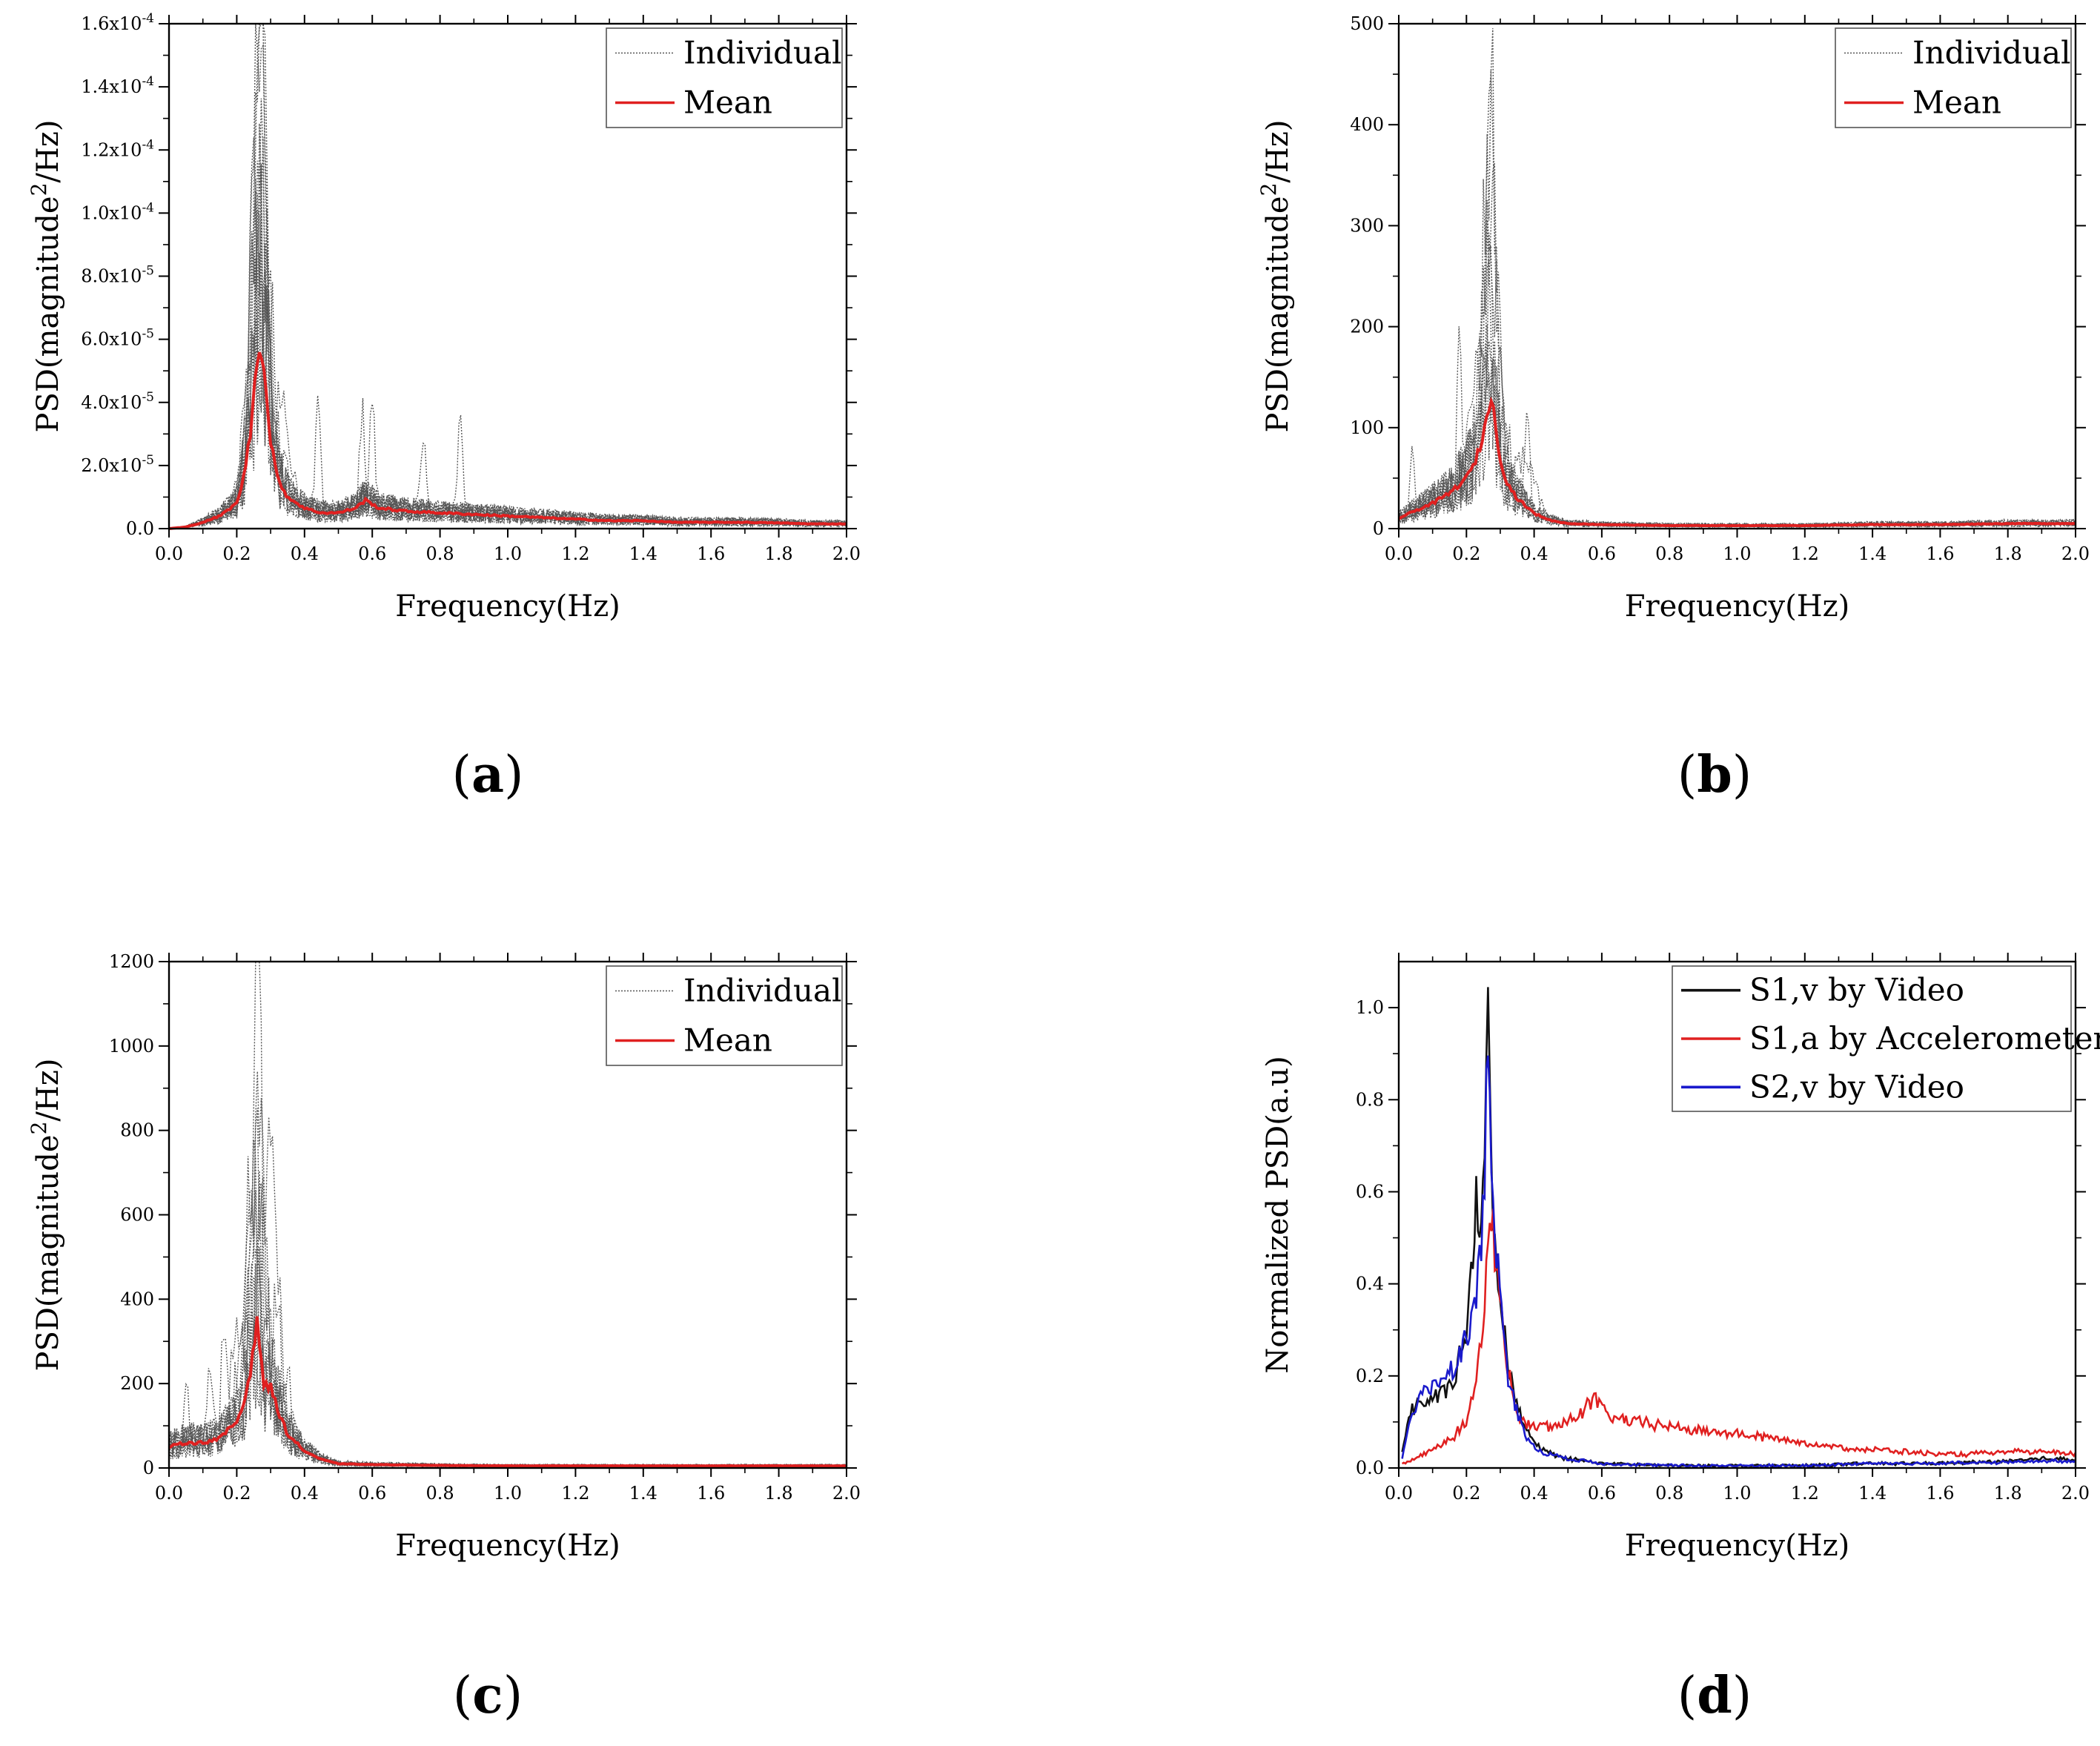 The image size is (2100, 1746). Describe the element at coordinates (111, 212) in the screenshot. I see `y-tick-mantissa: 1.0x10` at that location.